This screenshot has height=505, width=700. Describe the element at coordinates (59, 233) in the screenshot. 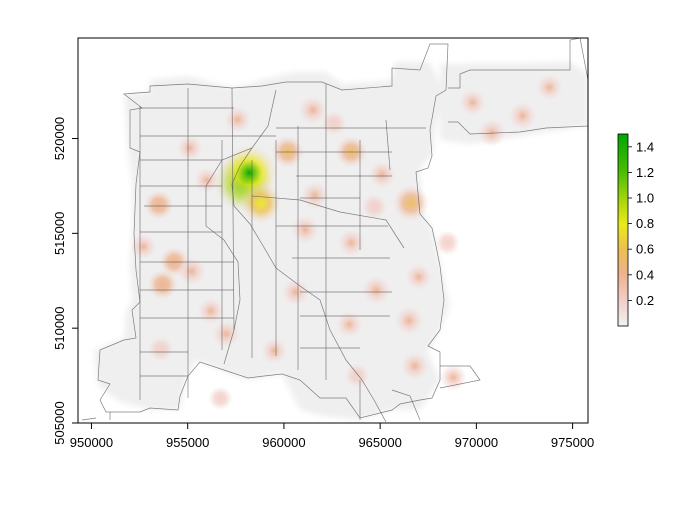

I see `y-tick-label: 515000` at that location.